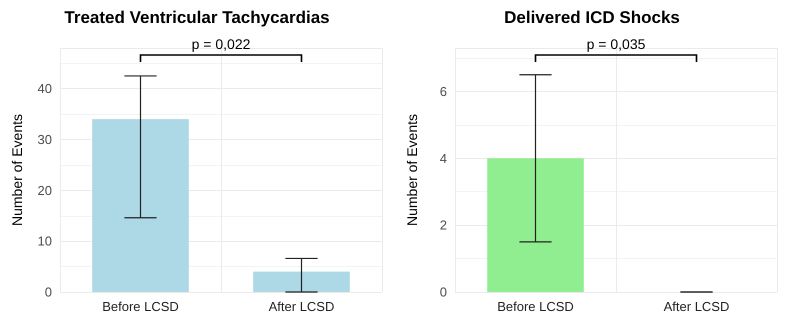 This screenshot has width=789, height=326. Describe the element at coordinates (443, 158) in the screenshot. I see `y-tick-label: 4` at that location.